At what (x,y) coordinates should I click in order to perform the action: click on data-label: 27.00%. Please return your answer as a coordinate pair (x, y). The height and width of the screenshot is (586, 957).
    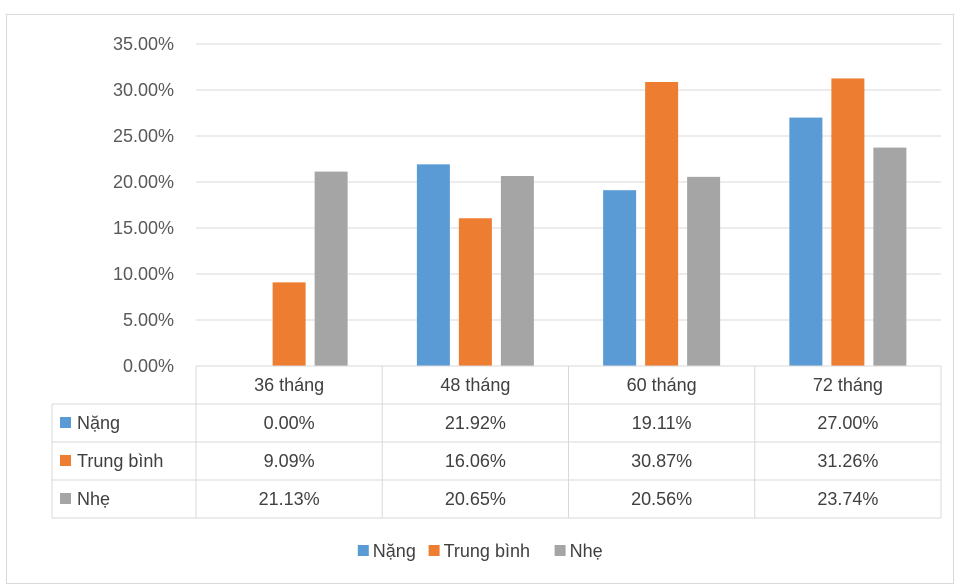
    Looking at the image, I should click on (847, 423).